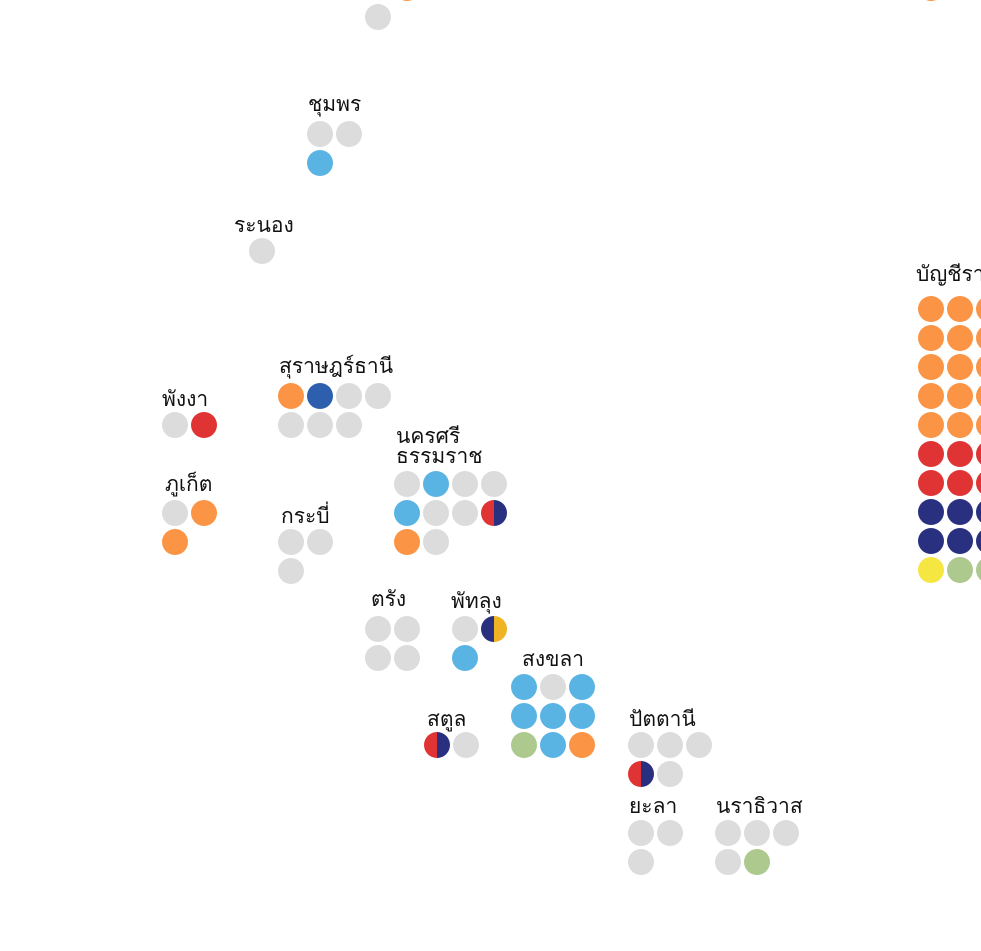  What do you see at coordinates (188, 483) in the screenshot?
I see `province-name: ภูเก็ต` at bounding box center [188, 483].